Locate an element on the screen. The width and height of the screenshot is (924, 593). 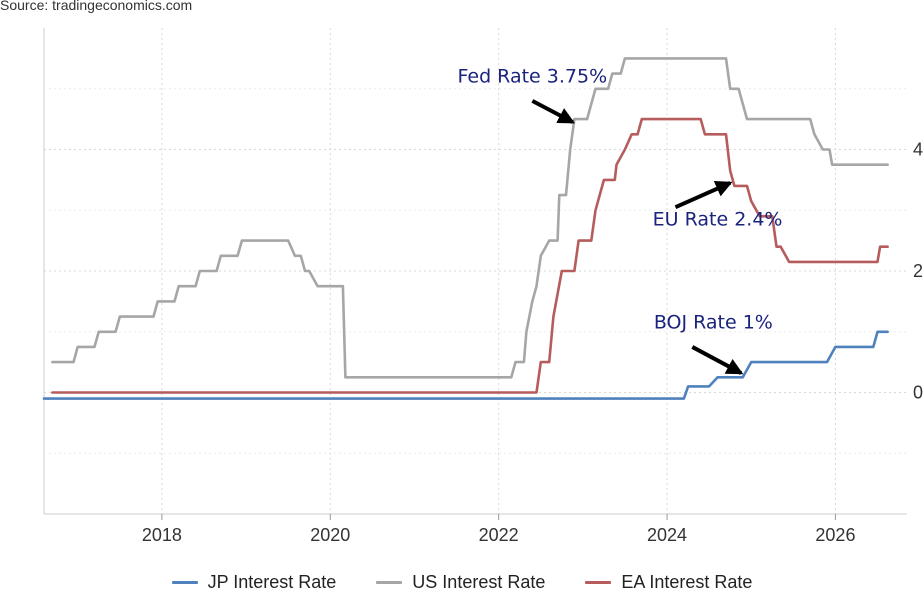
annotation-label: Fed Rate 3.75% is located at coordinates (533, 77).